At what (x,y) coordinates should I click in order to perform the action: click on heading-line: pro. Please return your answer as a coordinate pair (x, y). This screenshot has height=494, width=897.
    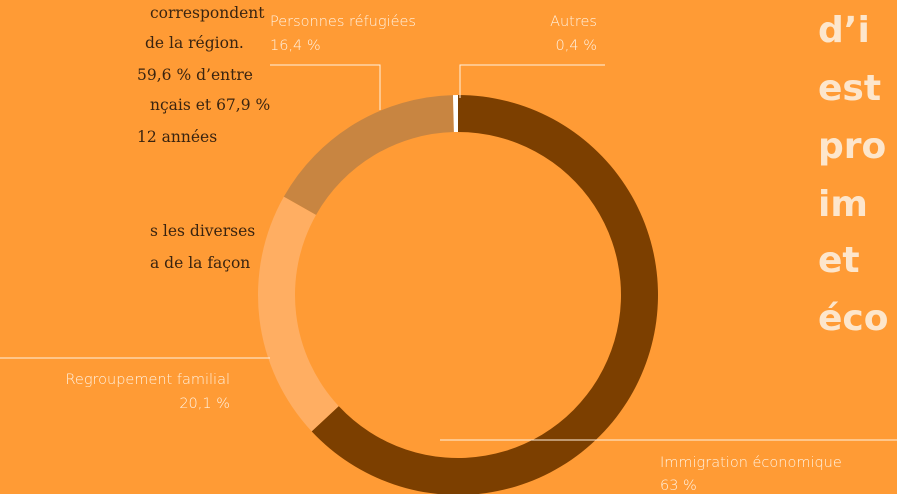
    Looking at the image, I should click on (852, 146).